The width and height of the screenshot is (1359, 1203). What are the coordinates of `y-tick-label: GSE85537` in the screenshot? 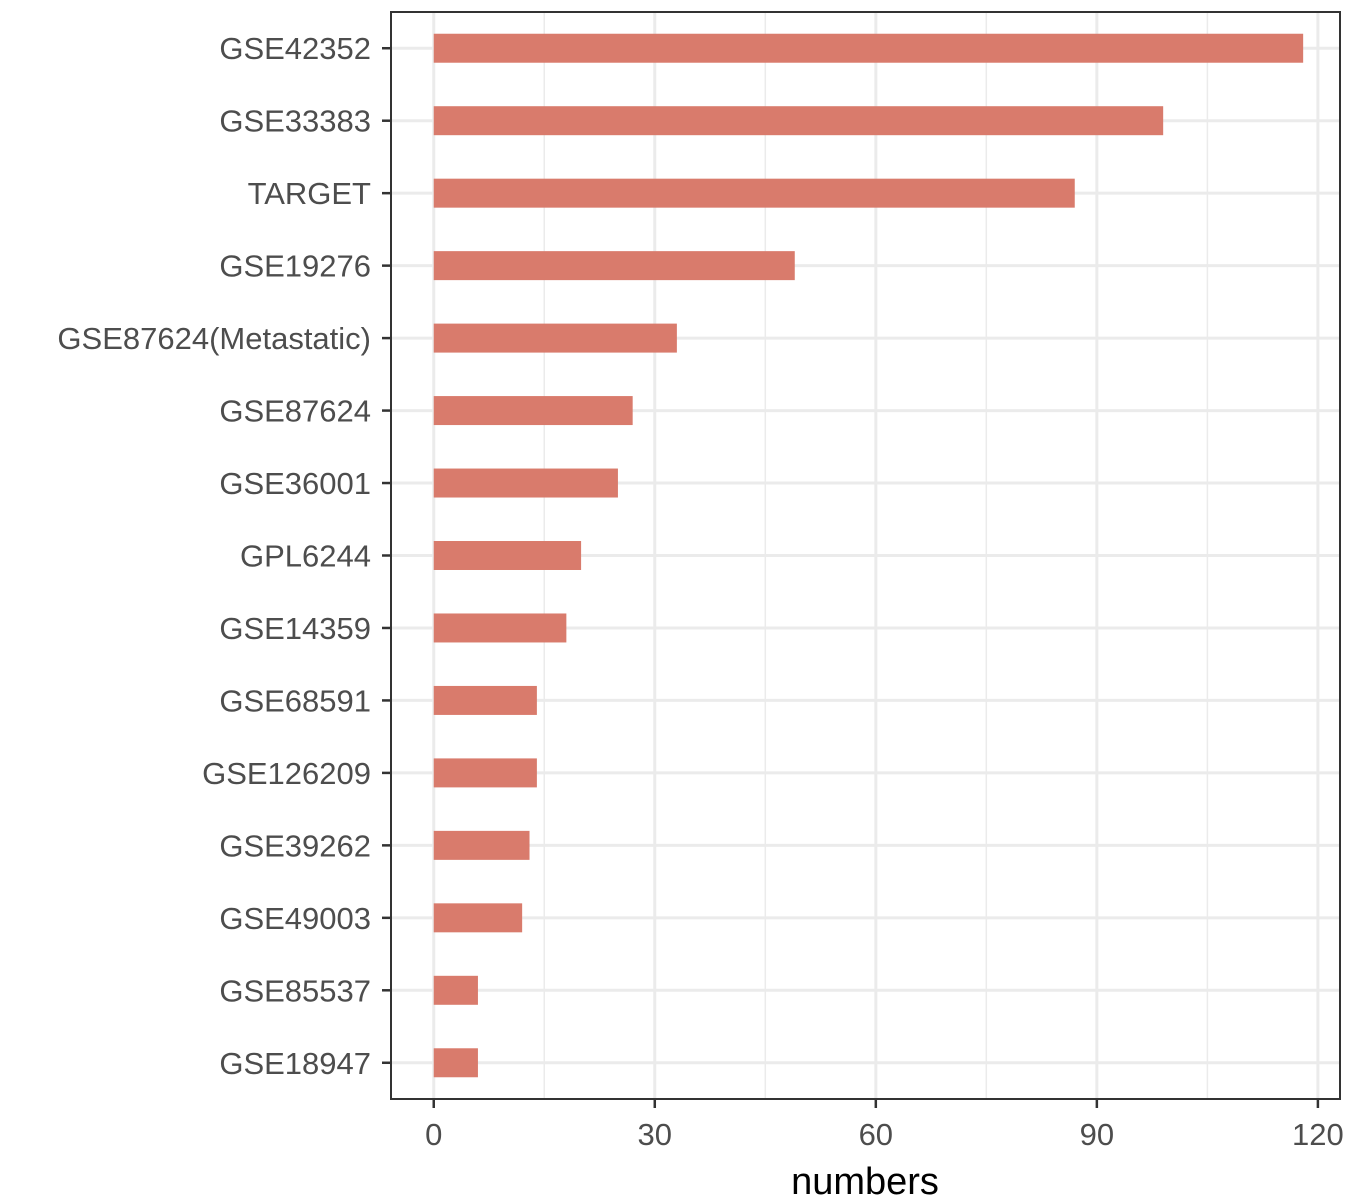 It's located at (295, 990).